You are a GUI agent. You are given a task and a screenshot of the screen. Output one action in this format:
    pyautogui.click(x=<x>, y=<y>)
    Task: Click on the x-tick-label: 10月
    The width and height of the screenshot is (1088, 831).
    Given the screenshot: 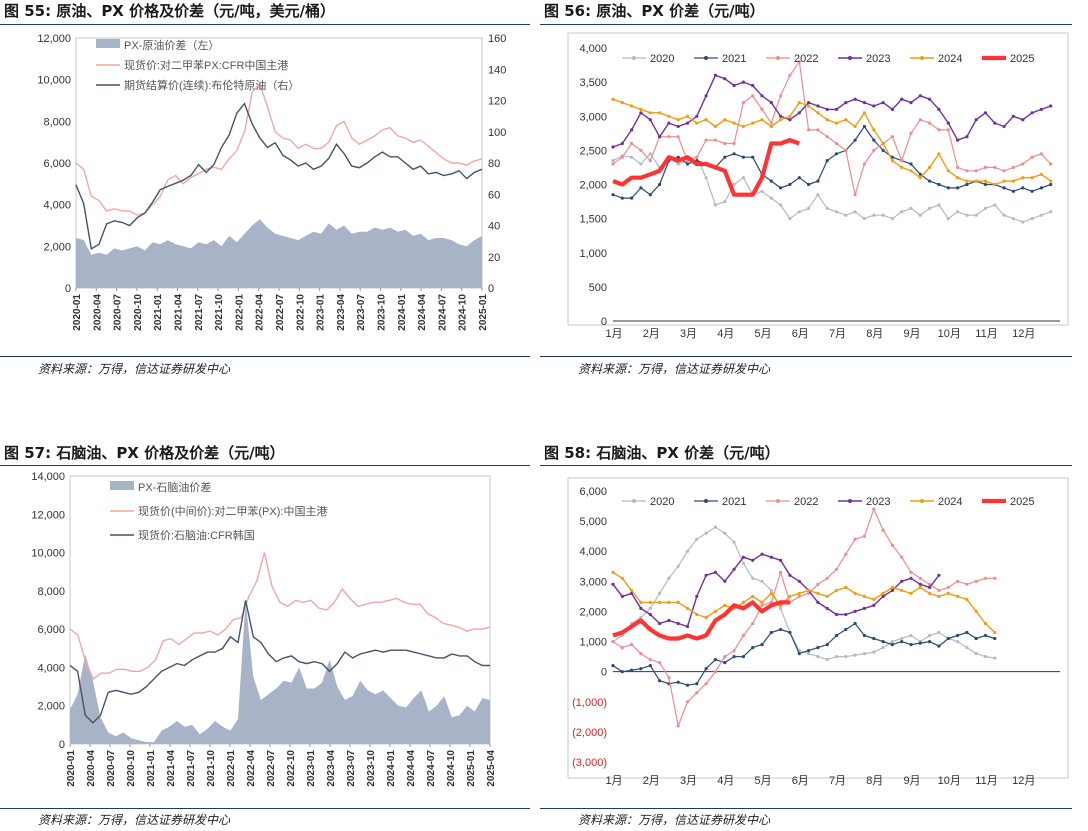 What is the action you would take?
    pyautogui.click(x=949, y=781)
    